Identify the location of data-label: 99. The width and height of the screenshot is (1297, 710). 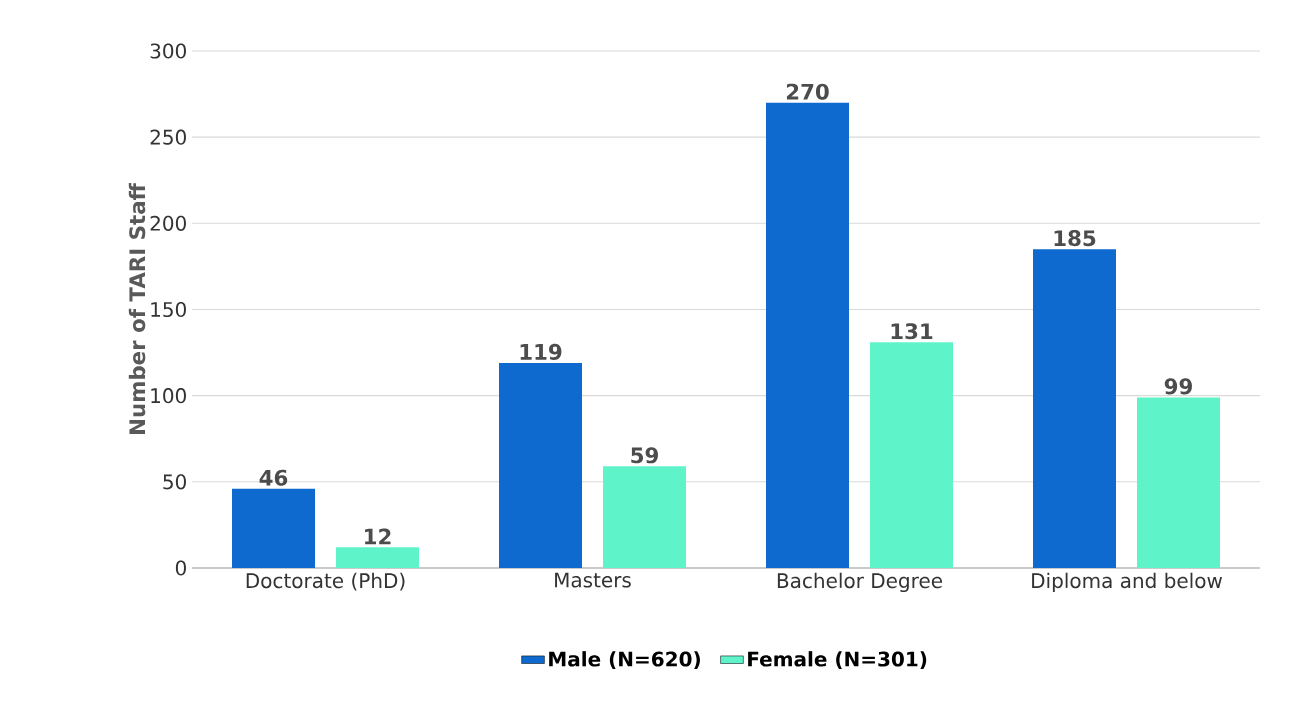
(1178, 386).